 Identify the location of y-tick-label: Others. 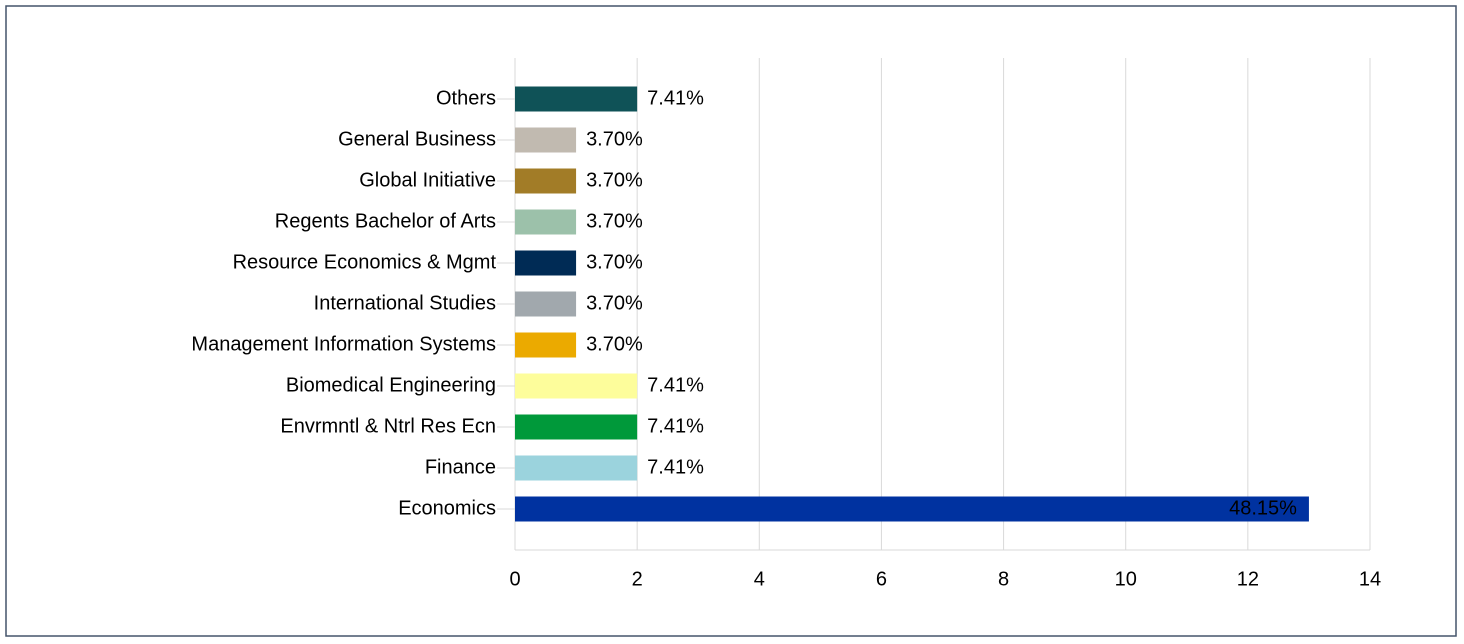
(466, 98).